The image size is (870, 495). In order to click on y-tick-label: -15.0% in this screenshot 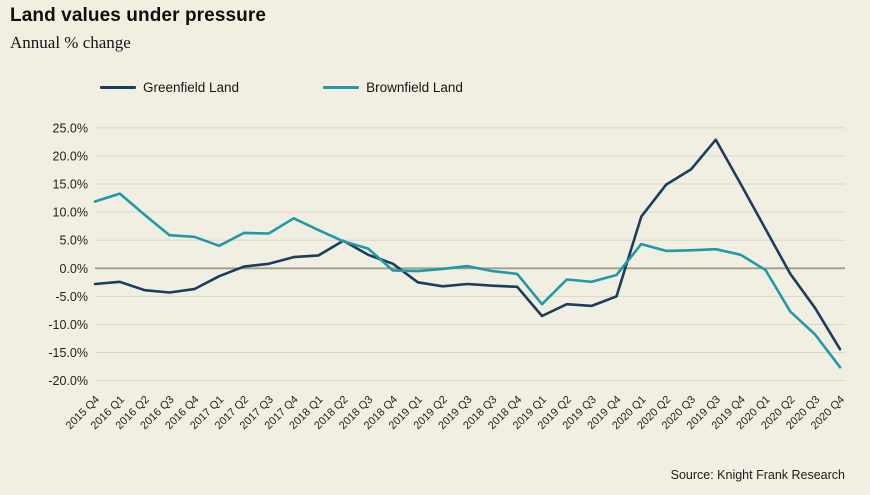, I will do `click(68, 353)`.